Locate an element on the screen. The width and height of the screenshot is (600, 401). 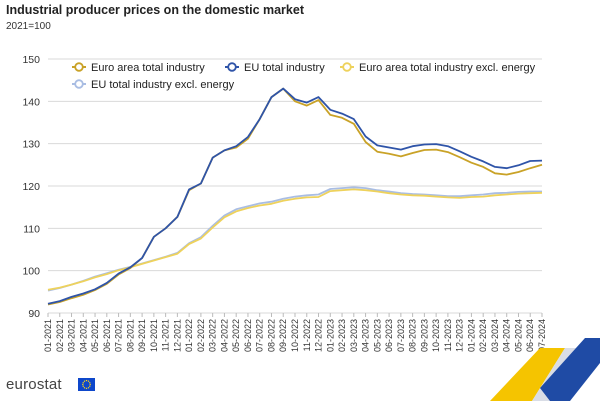
x-tick-label: 02-2024 is located at coordinates (483, 335).